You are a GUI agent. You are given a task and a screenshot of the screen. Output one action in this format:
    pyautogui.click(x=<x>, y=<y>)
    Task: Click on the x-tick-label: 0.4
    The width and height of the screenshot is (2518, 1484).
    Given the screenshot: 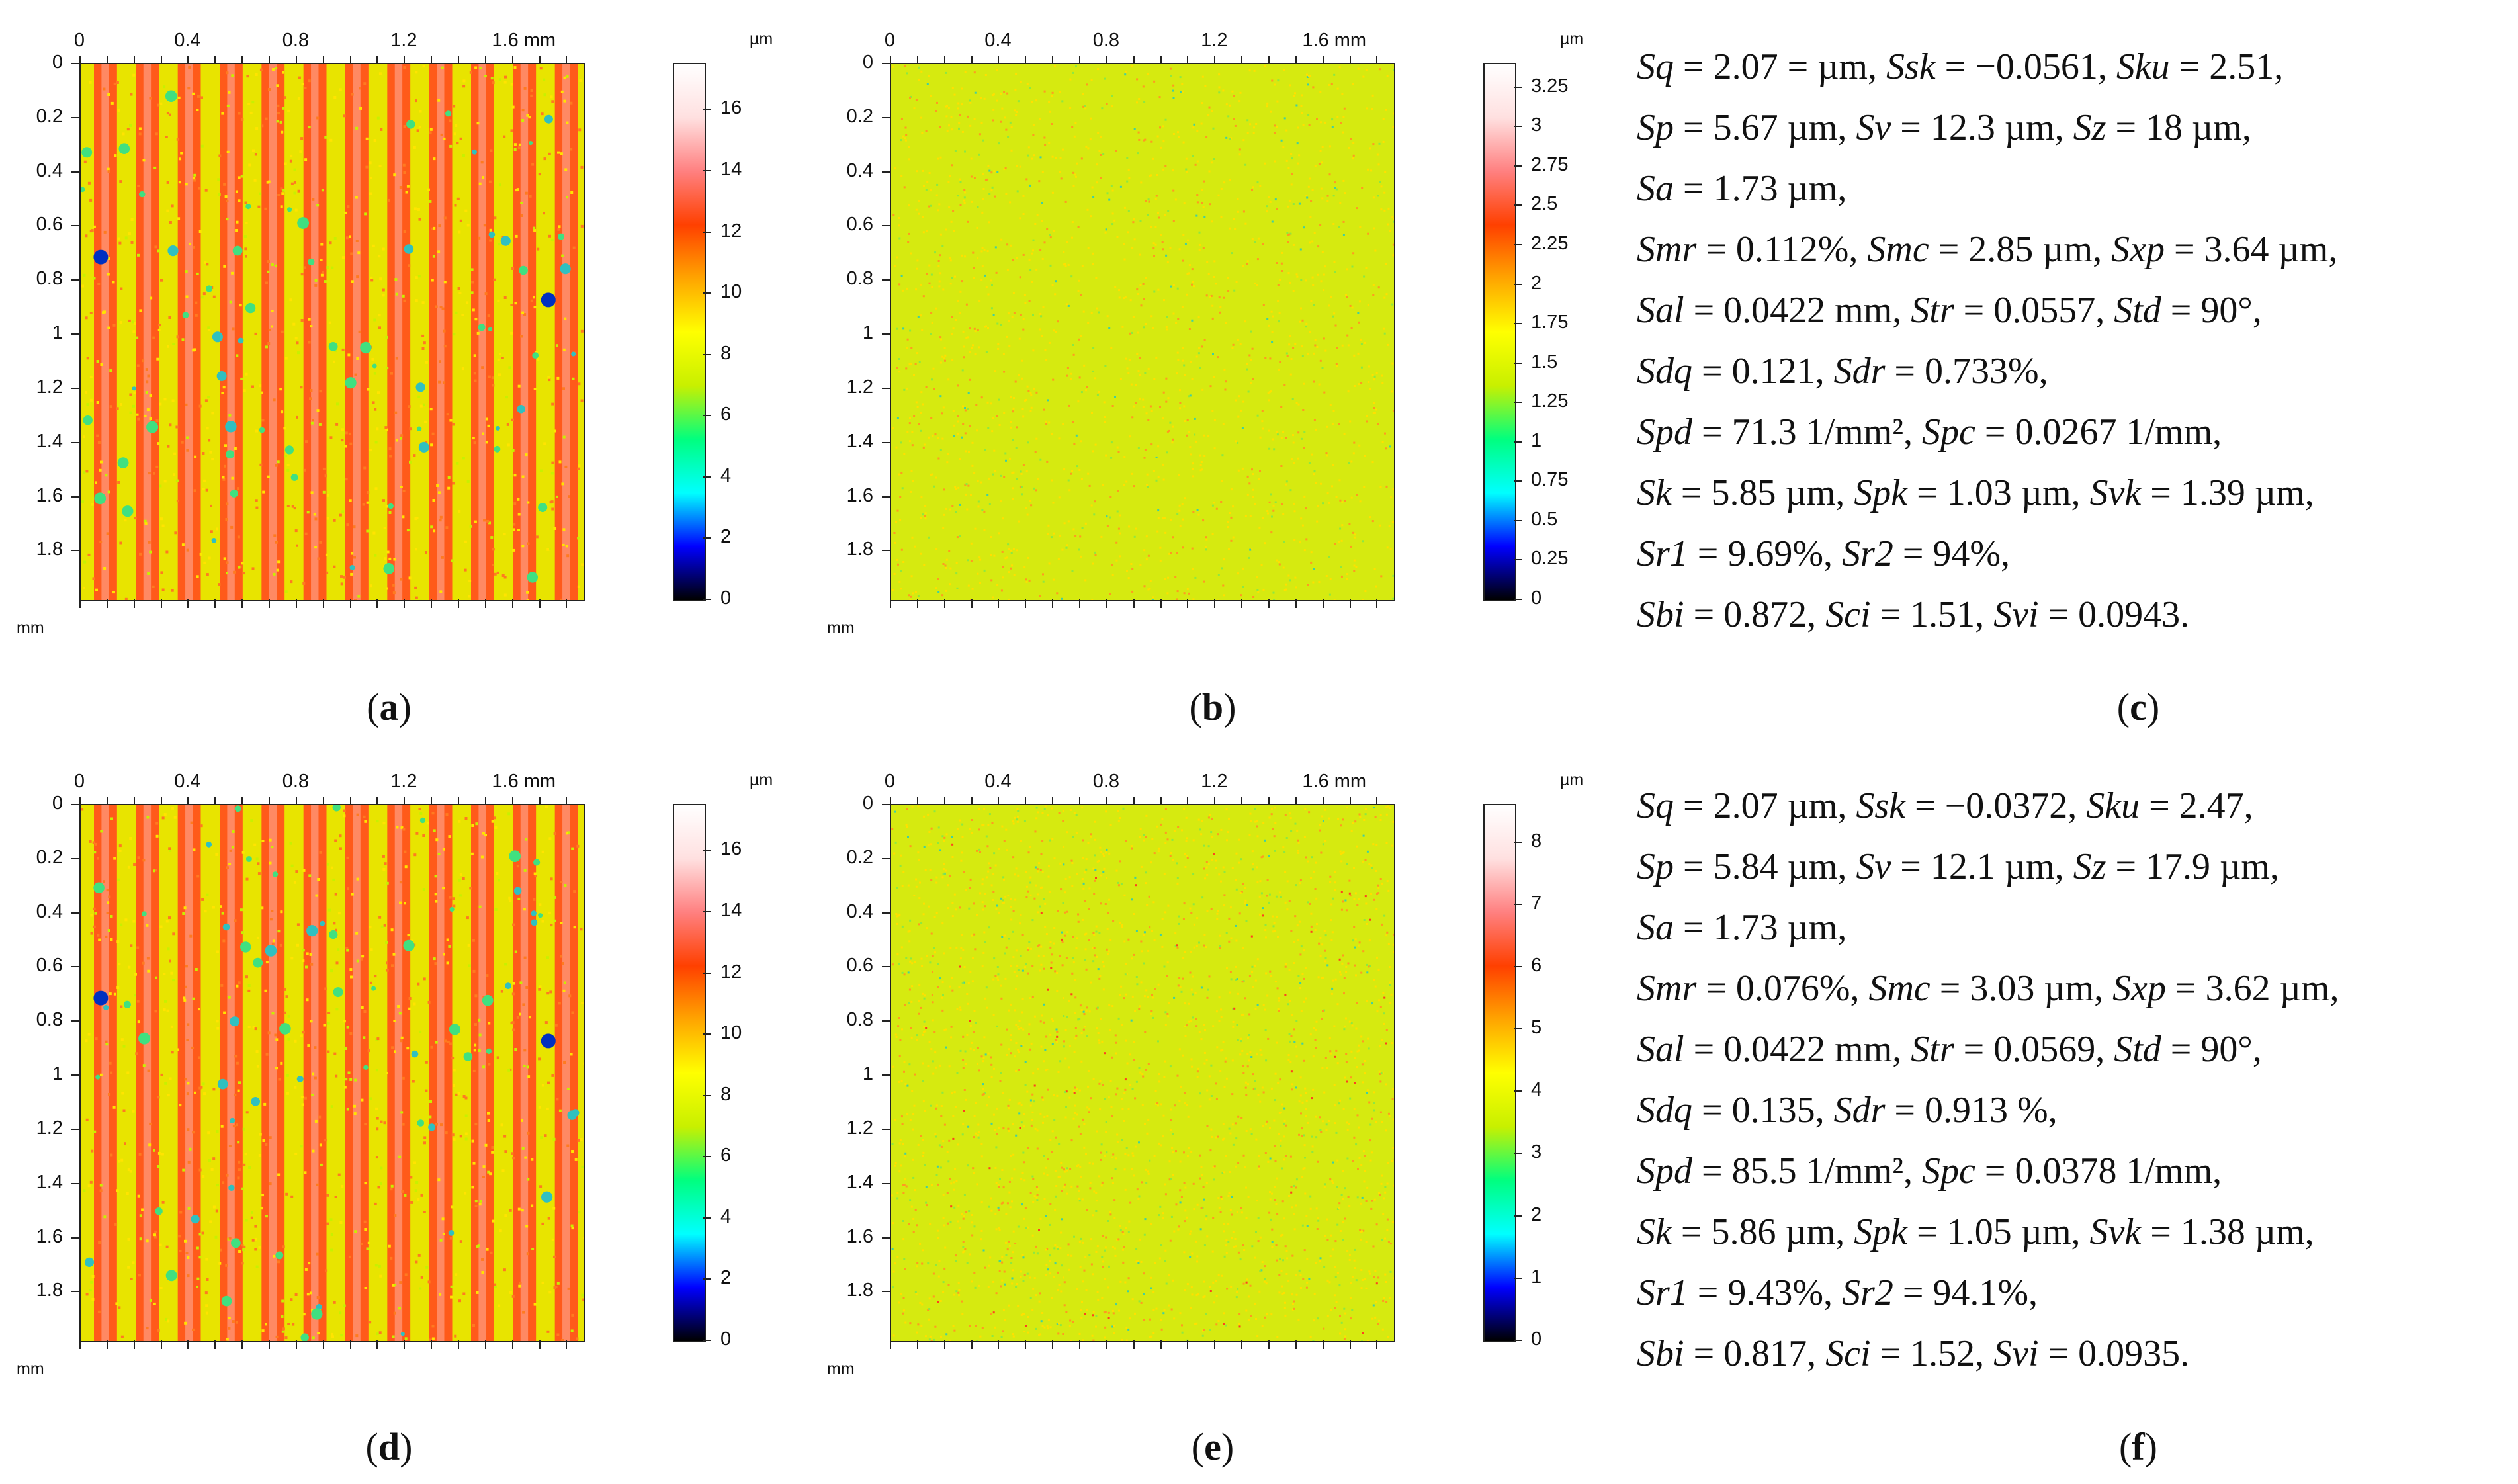 What is the action you would take?
    pyautogui.click(x=187, y=782)
    